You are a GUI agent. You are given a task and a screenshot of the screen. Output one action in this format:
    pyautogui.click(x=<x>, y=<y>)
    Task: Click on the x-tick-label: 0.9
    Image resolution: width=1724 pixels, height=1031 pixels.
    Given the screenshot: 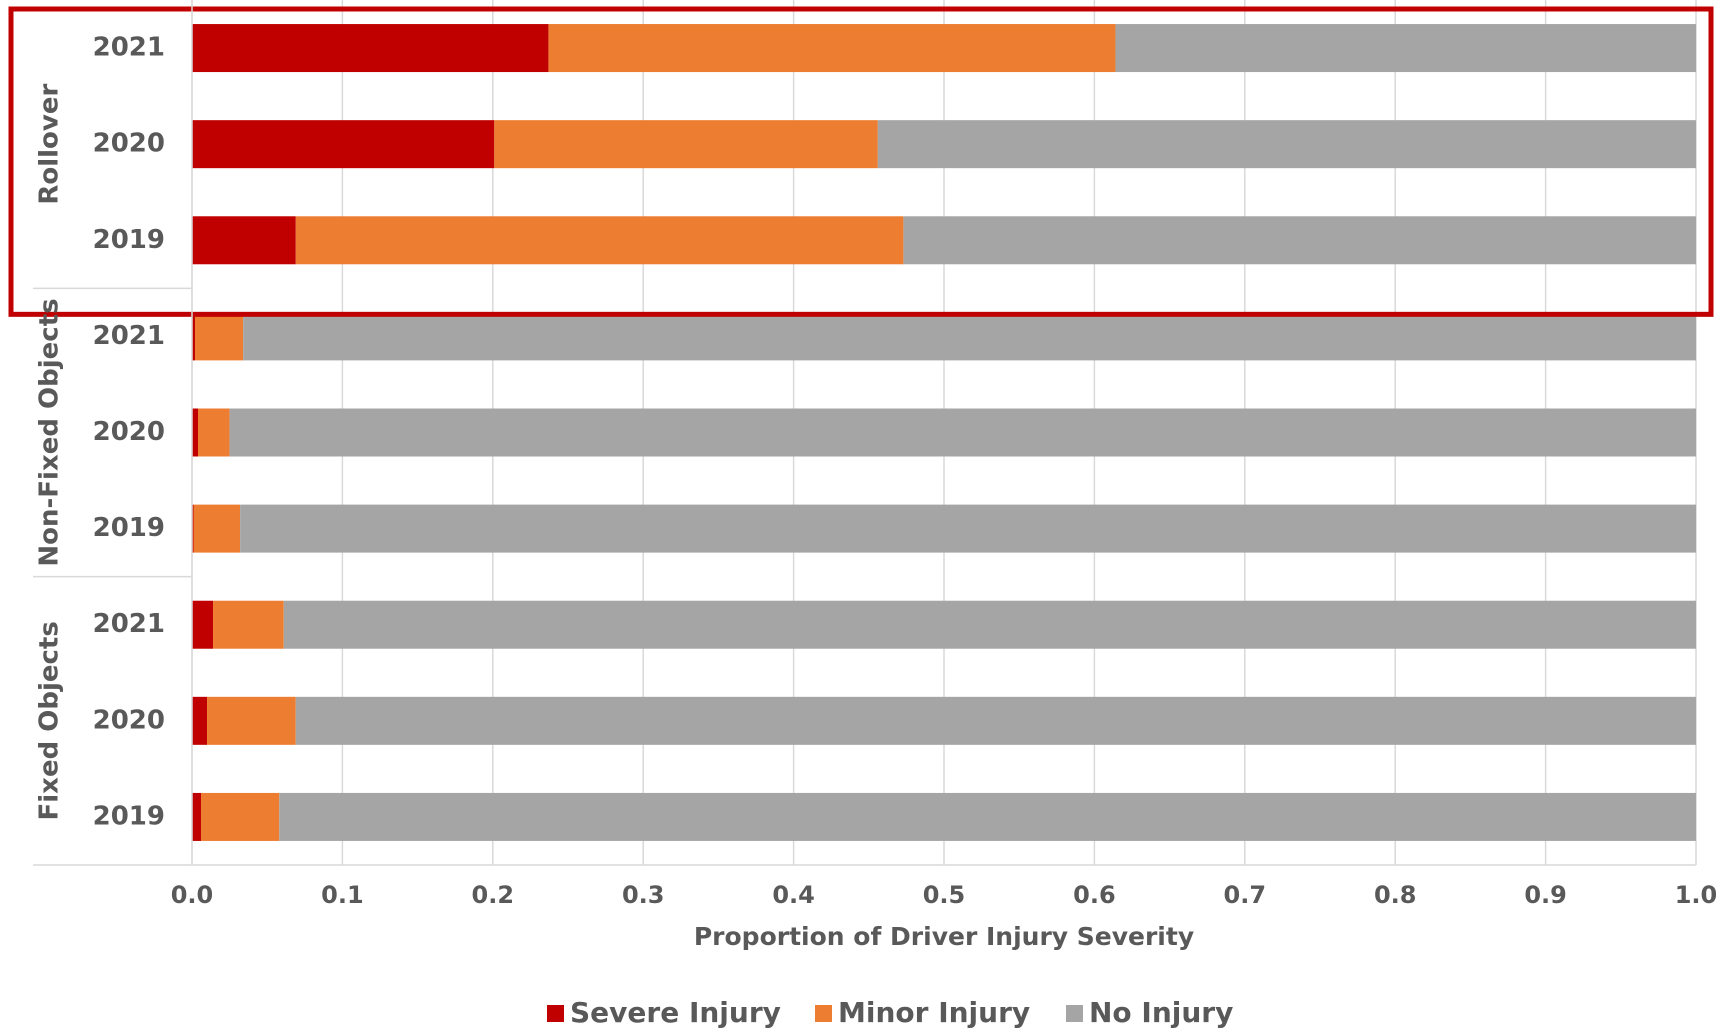 What is the action you would take?
    pyautogui.click(x=1545, y=895)
    